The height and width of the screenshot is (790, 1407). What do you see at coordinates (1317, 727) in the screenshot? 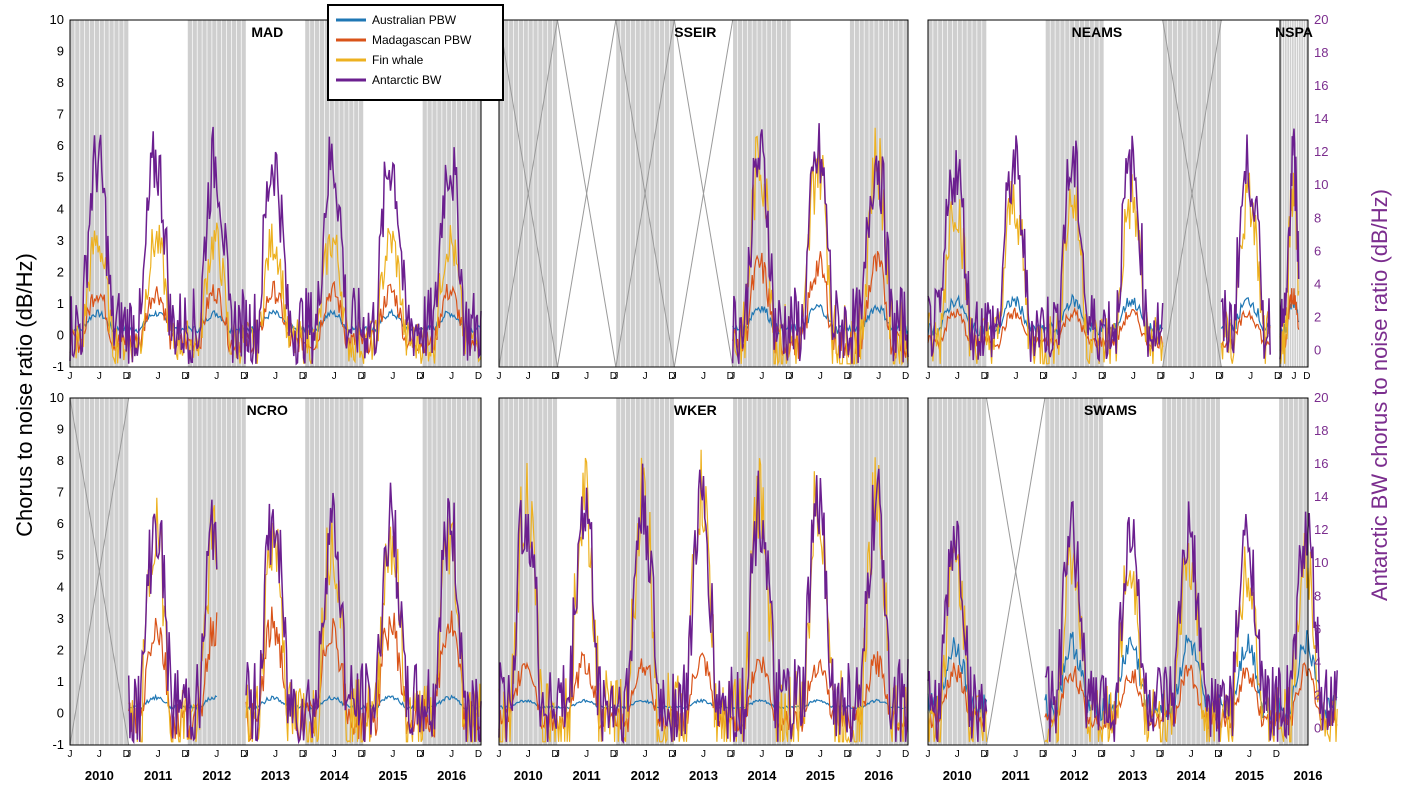
I see `y-right-tick-label: 0` at bounding box center [1317, 727].